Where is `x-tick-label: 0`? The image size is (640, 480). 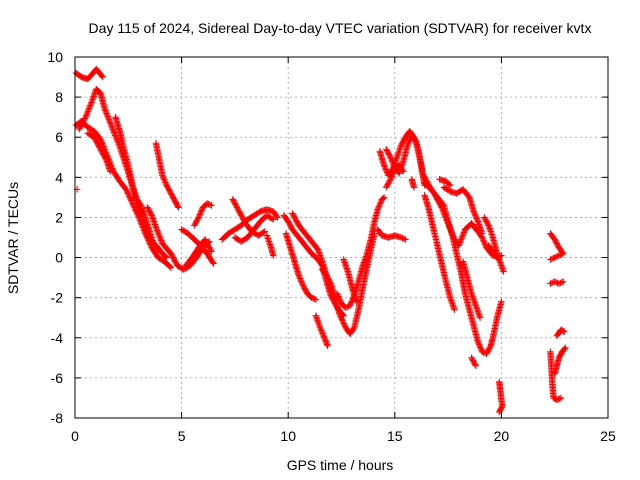
x-tick-label: 0 is located at coordinates (75, 436).